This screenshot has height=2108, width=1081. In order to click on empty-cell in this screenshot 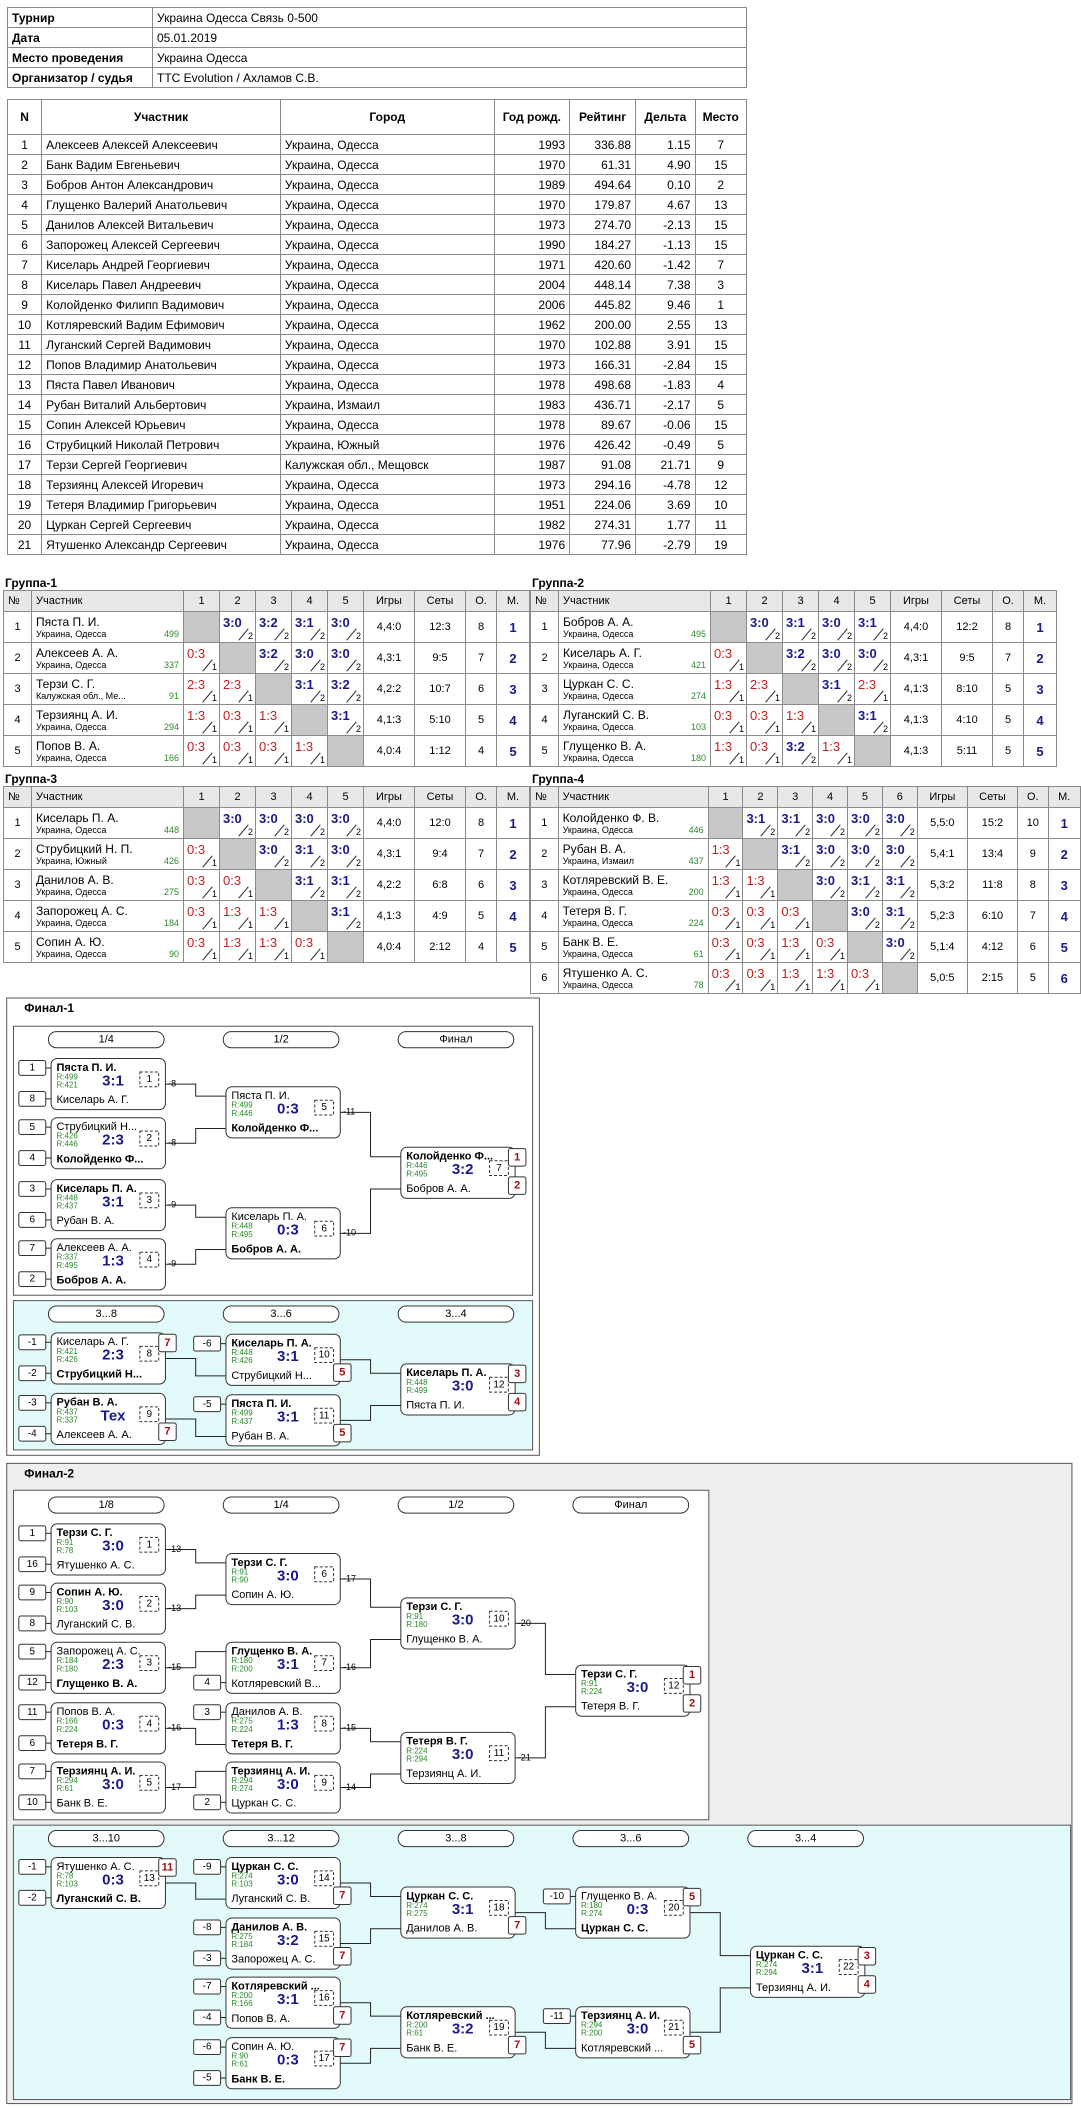, I will do `click(872, 751)`.